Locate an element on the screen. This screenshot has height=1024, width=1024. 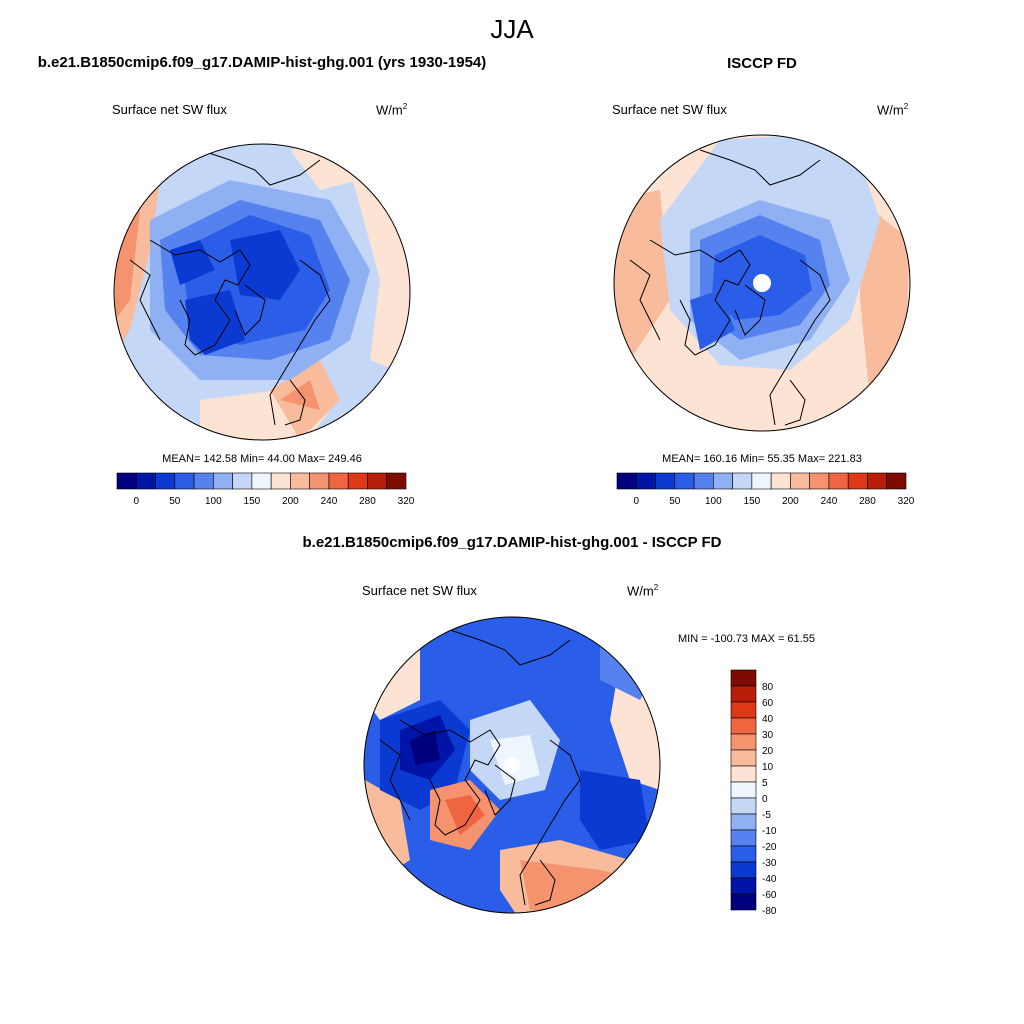
panel2-colorbar-tick-label: 280 is located at coordinates (867, 501).